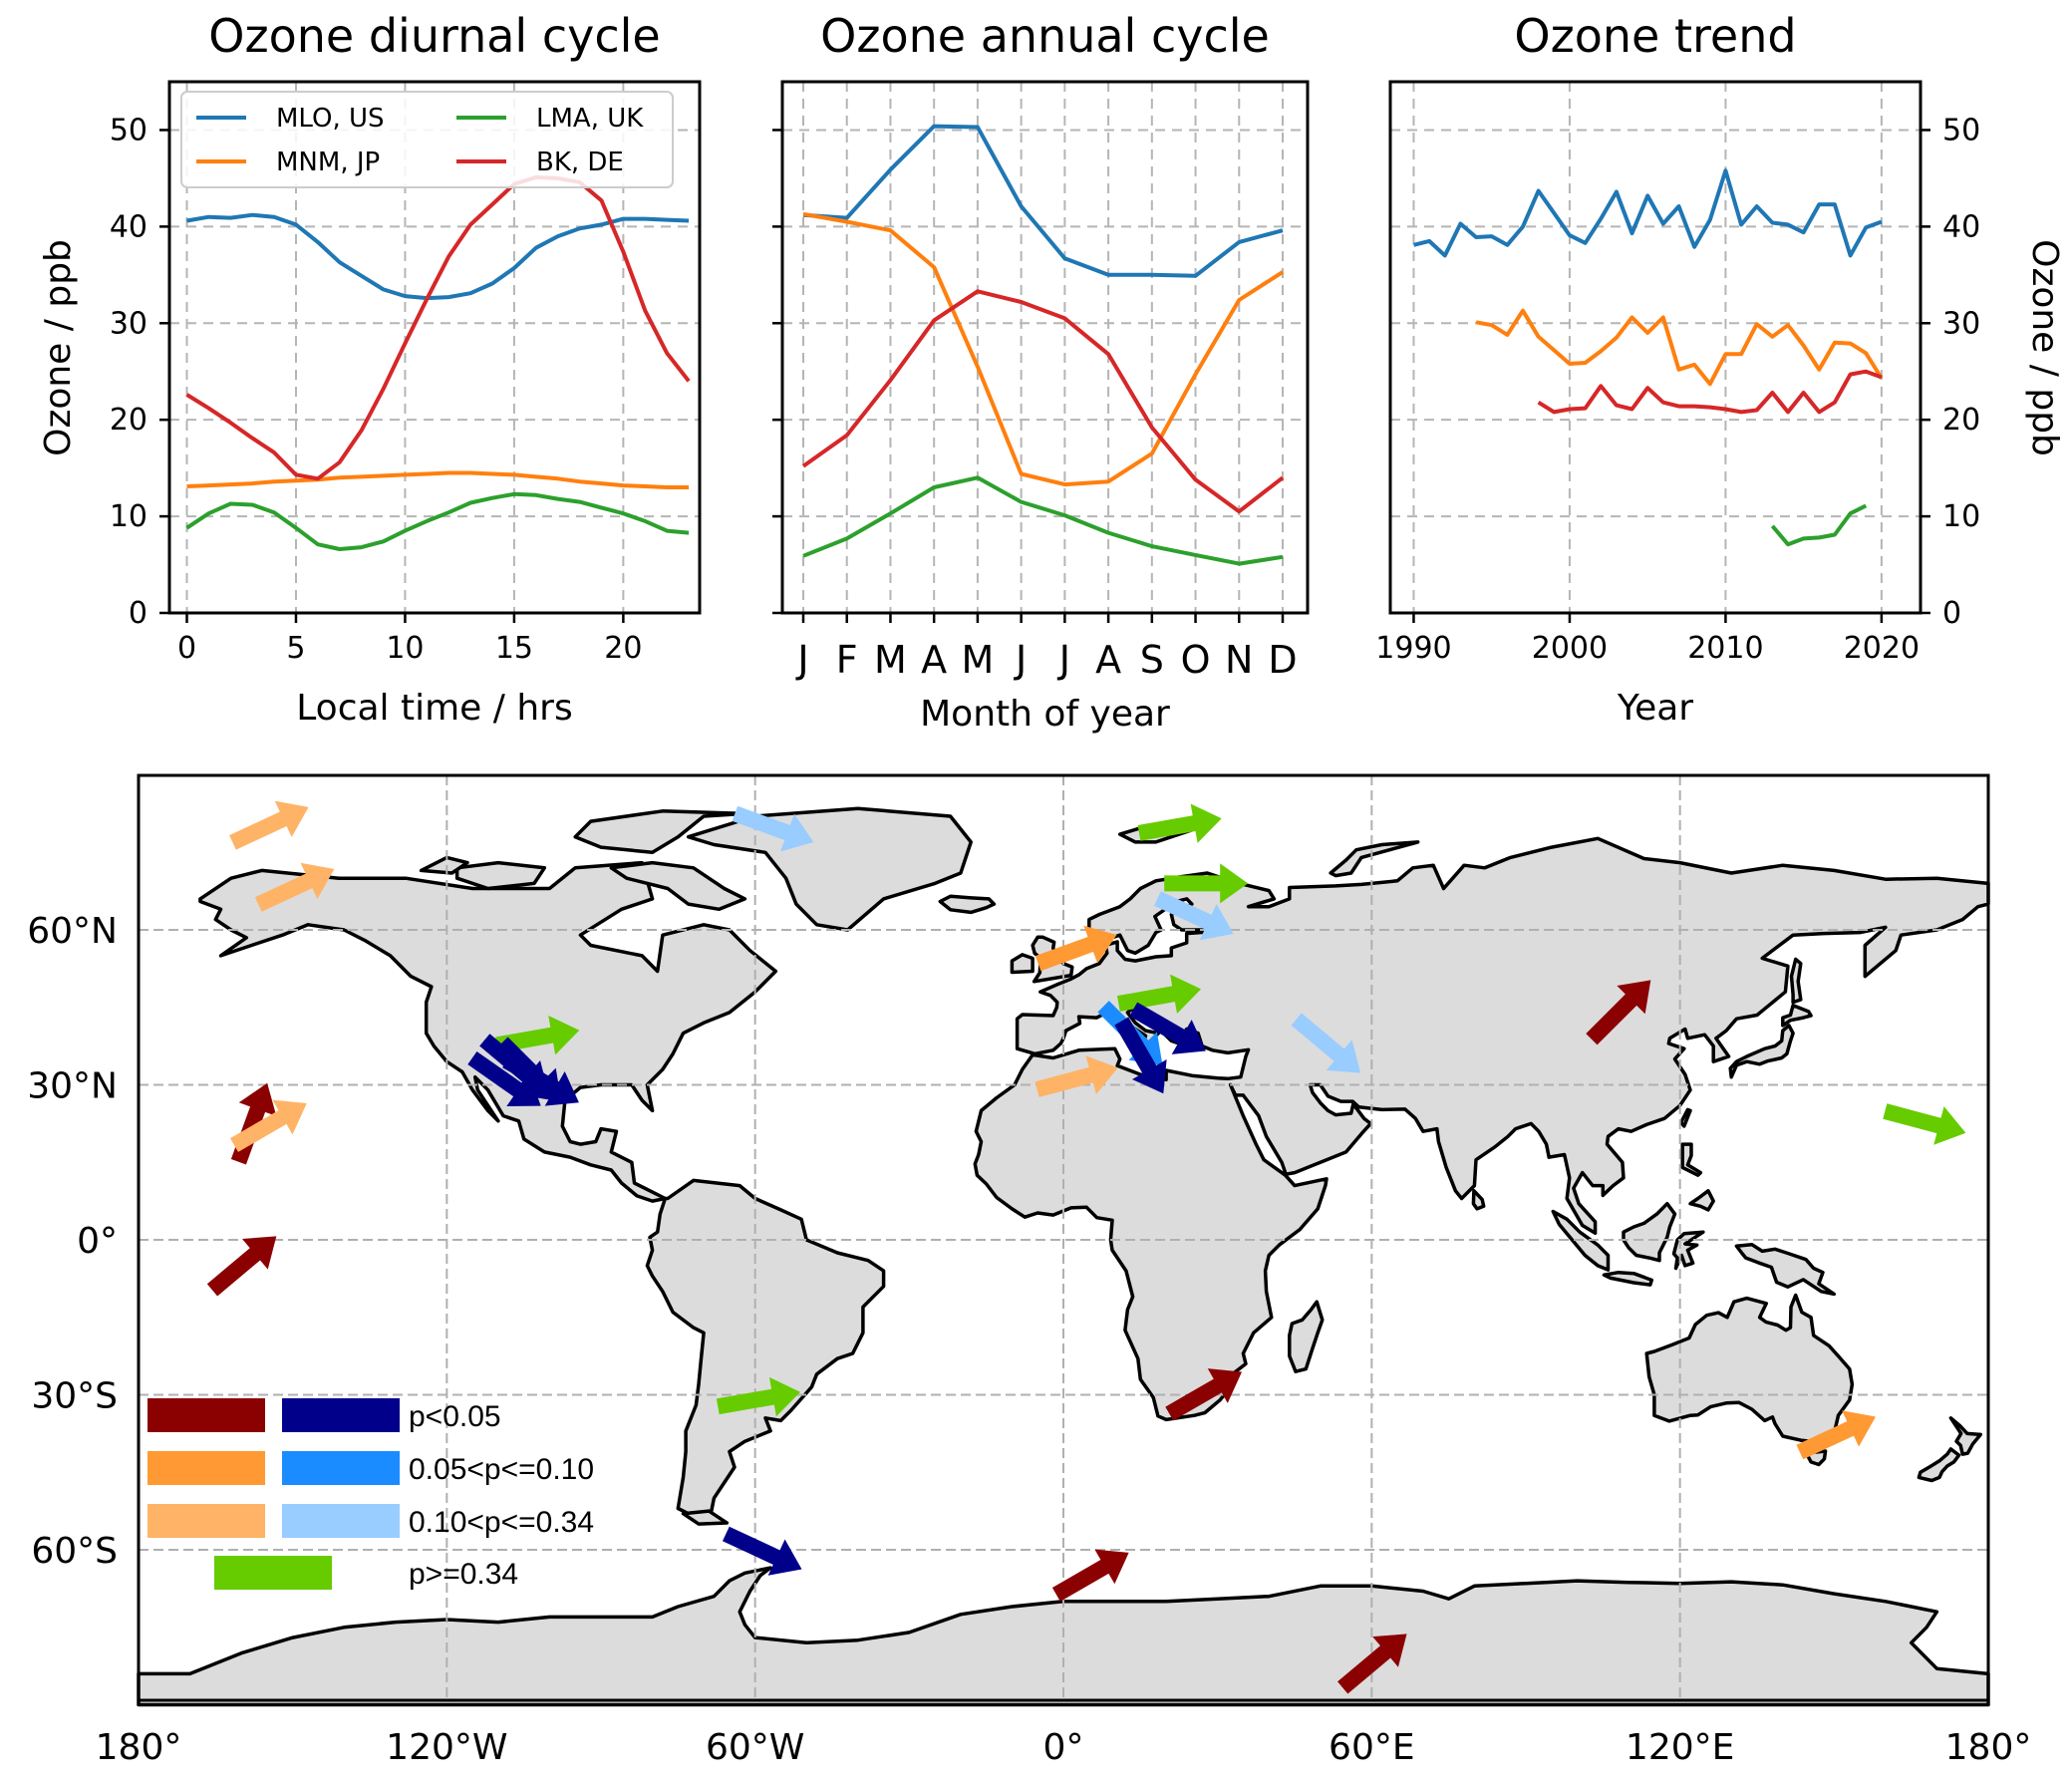 The height and width of the screenshot is (1784, 2072). I want to click on y-tick-label: 10, so click(1961, 516).